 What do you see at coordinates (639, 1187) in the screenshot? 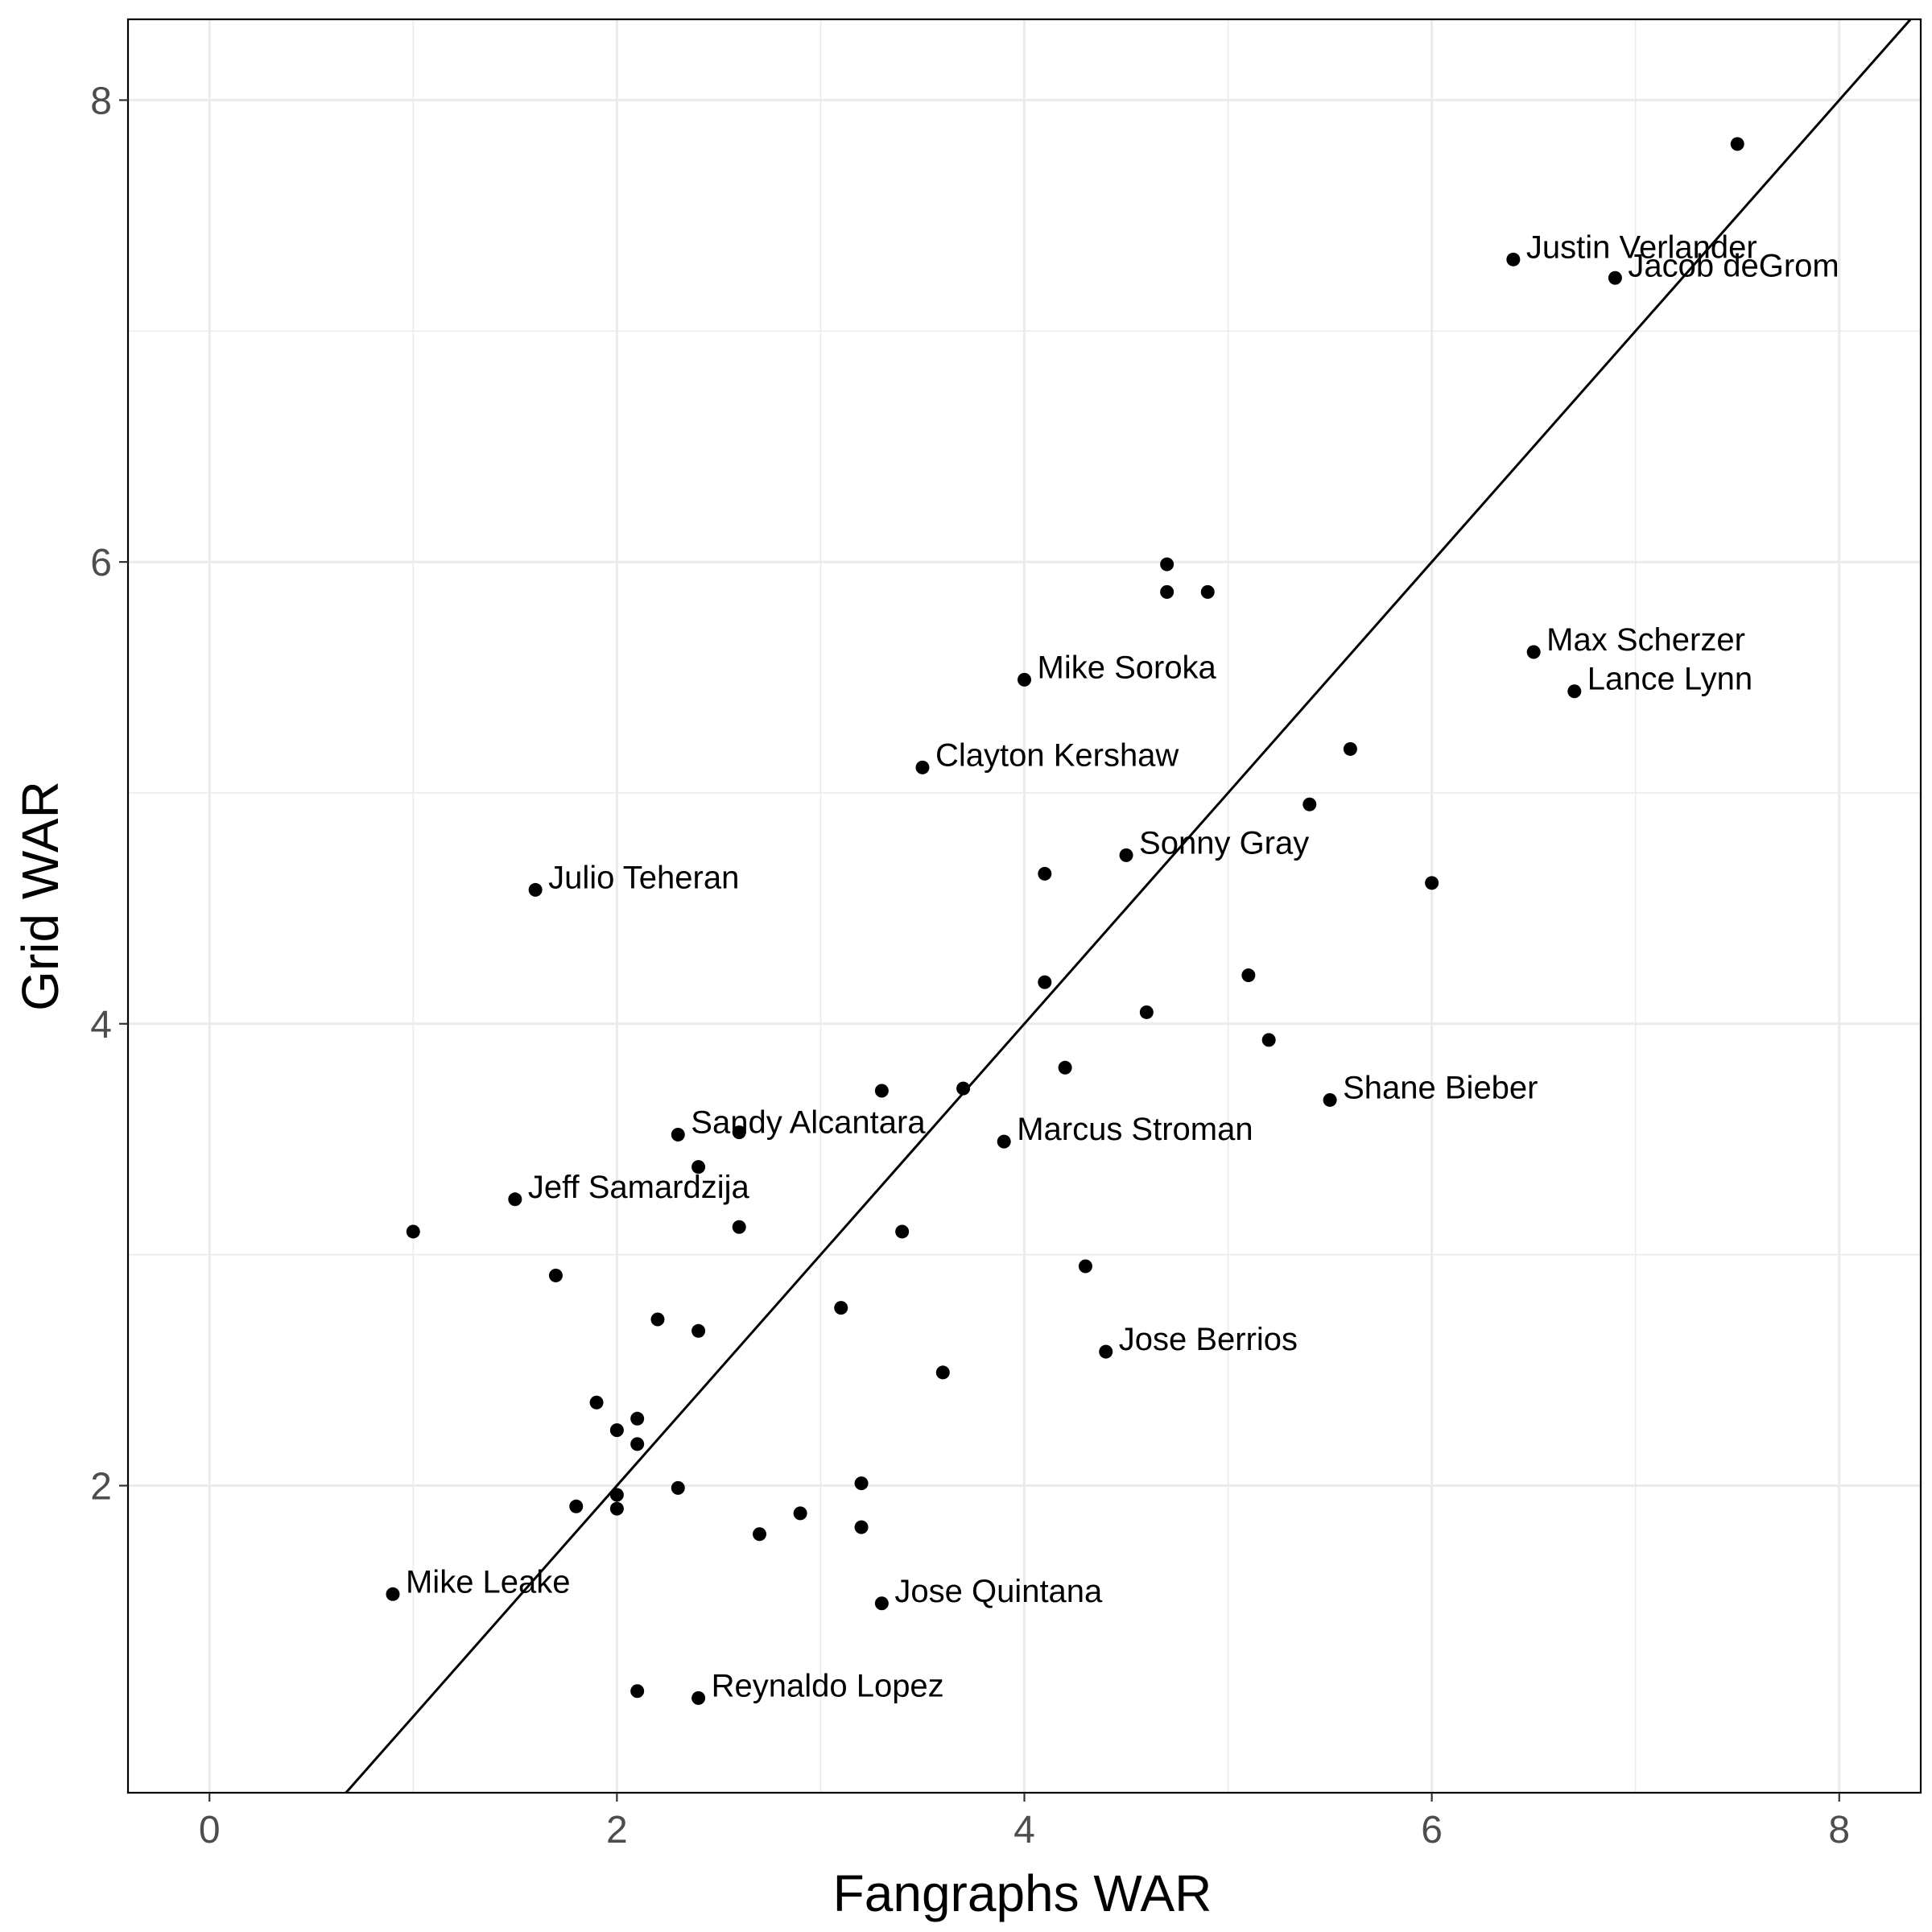
I see `point-label: Jeff Samardzija` at bounding box center [639, 1187].